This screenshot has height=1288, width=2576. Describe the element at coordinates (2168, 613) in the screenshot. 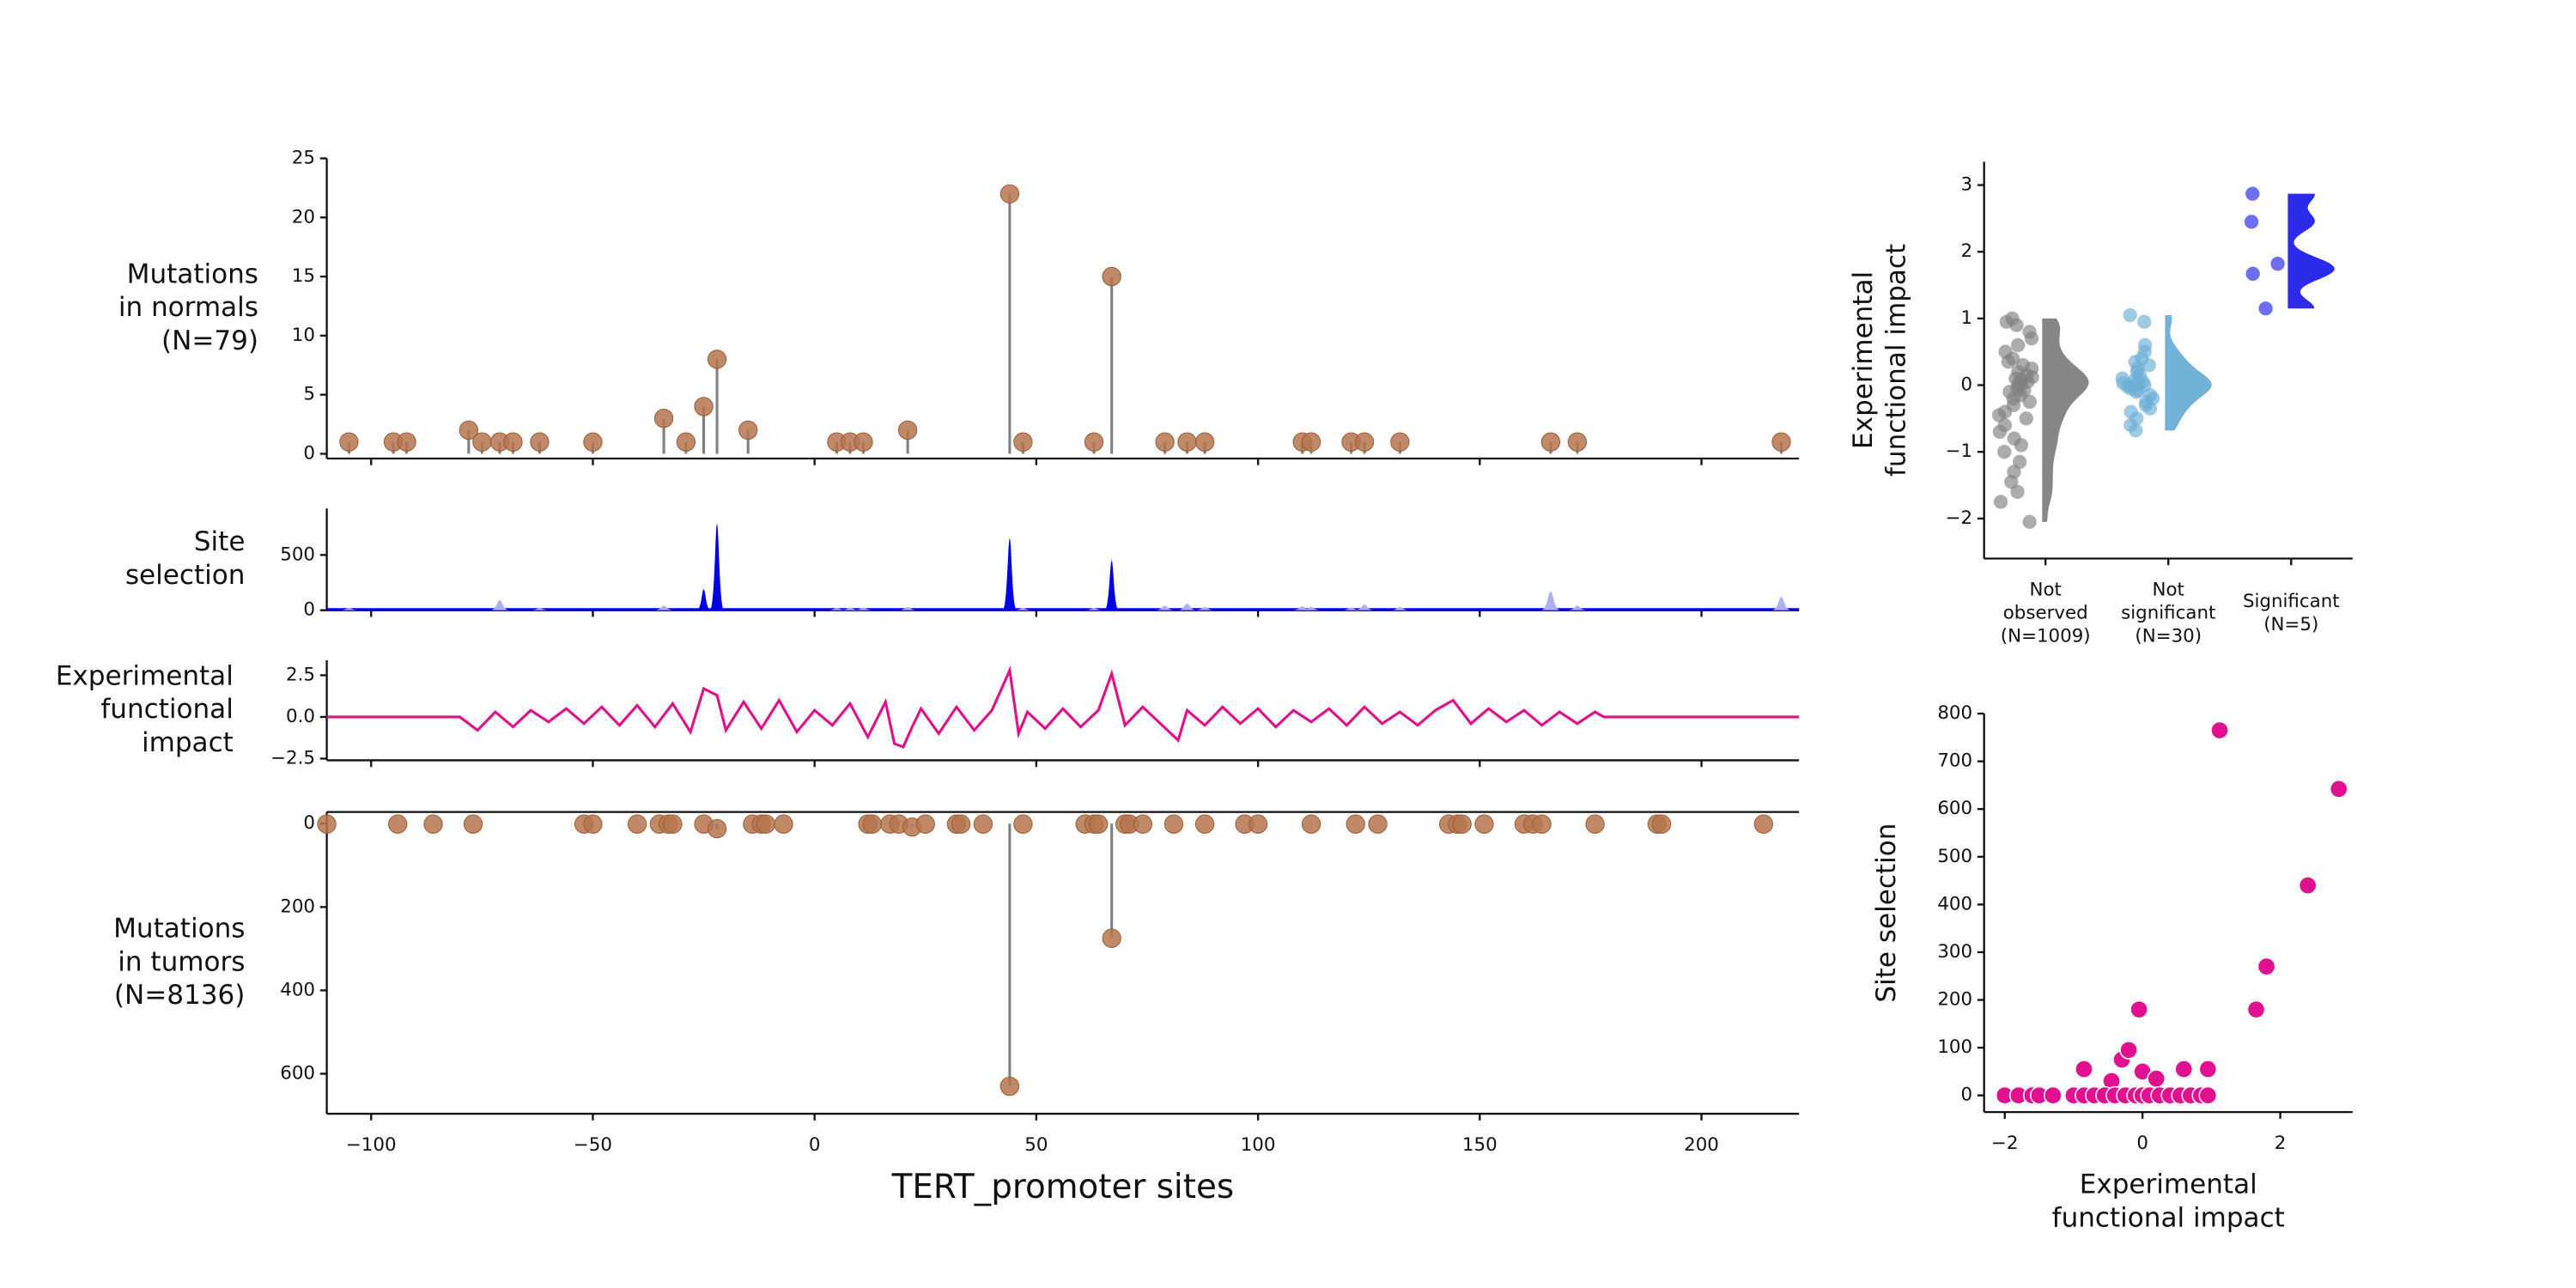

I see `x-tick-label: Not significant (N=30)` at that location.